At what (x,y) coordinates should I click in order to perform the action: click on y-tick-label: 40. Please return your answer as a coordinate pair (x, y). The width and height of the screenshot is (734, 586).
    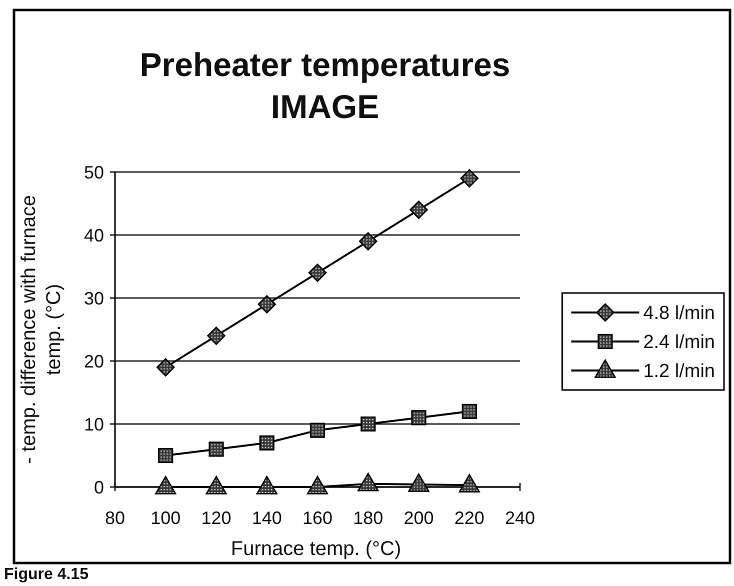
    Looking at the image, I should click on (94, 235).